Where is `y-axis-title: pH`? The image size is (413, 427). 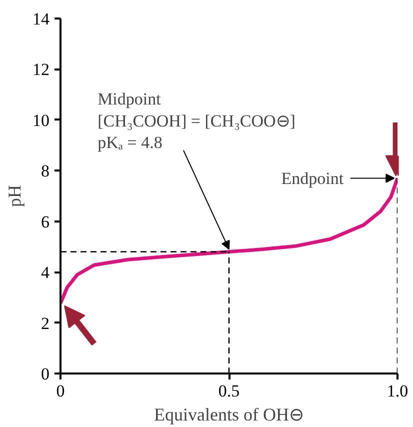
y-axis-title: pH is located at coordinates (14, 196).